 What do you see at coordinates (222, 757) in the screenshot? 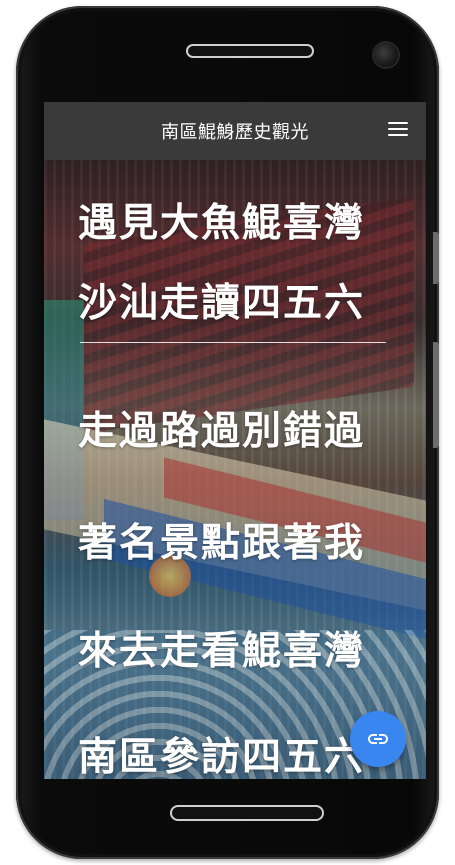
I see `hero-line: 南區參訪四五六` at bounding box center [222, 757].